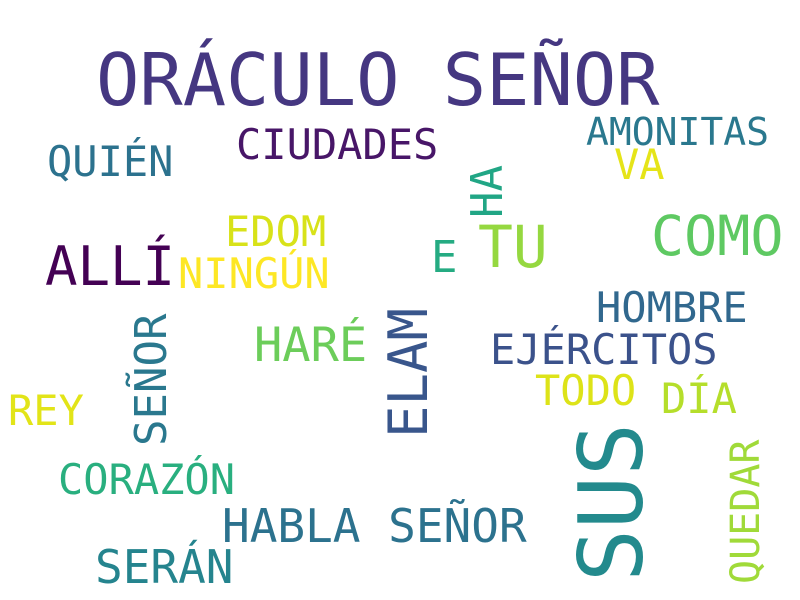  What do you see at coordinates (678, 132) in the screenshot?
I see `word-amonitas: AMONITAS` at bounding box center [678, 132].